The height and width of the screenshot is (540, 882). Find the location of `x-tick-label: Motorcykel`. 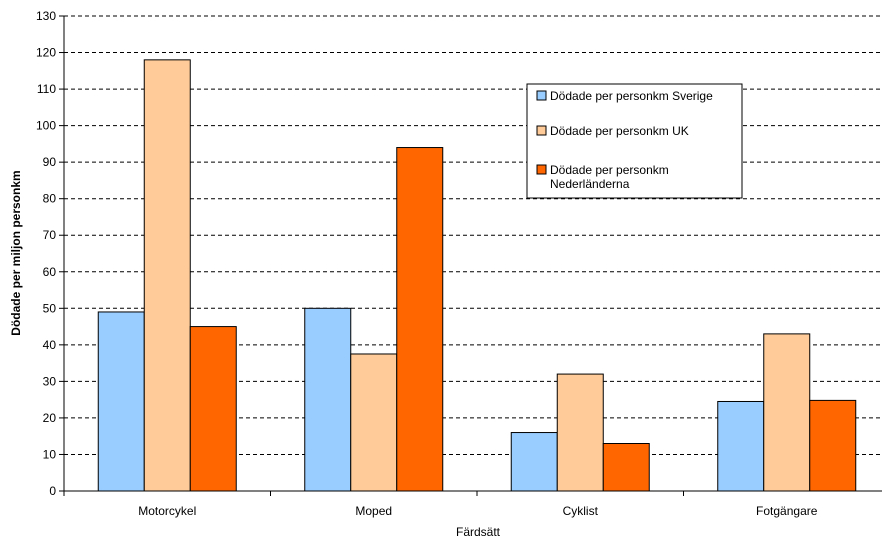

x-tick-label: Motorcykel is located at coordinates (167, 511).